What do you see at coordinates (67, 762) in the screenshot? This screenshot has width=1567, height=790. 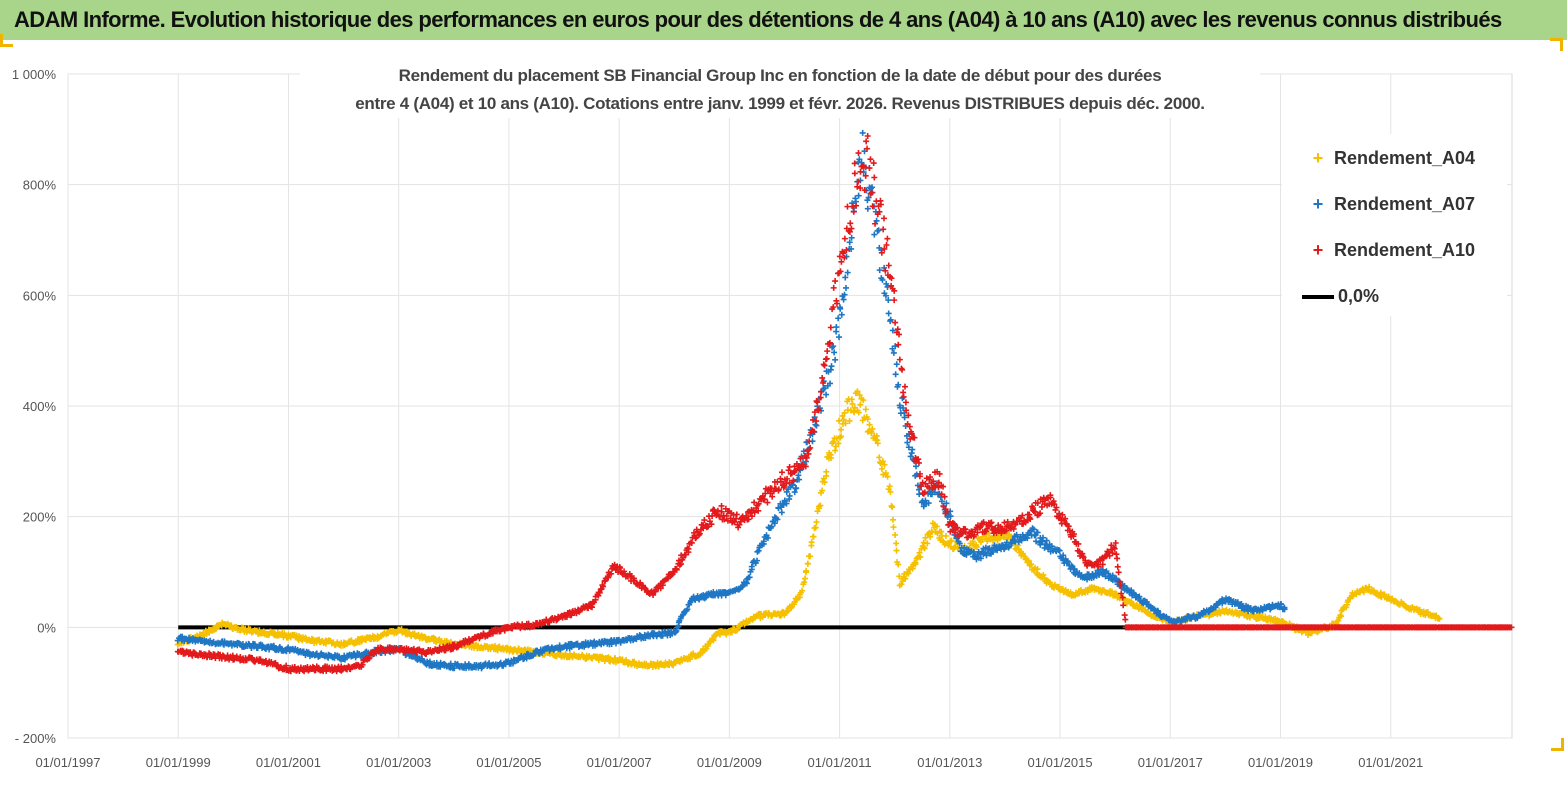 I see `x-tick-label: 01/01/1997` at bounding box center [67, 762].